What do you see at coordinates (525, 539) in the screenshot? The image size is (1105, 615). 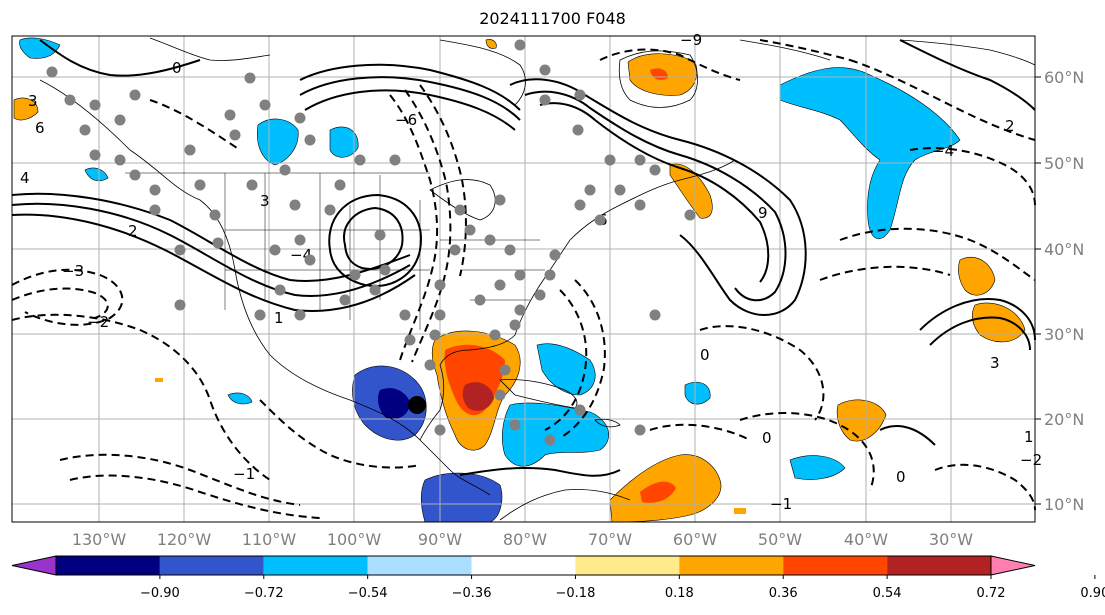 I see `lon-label-80w: 80°W` at bounding box center [525, 539].